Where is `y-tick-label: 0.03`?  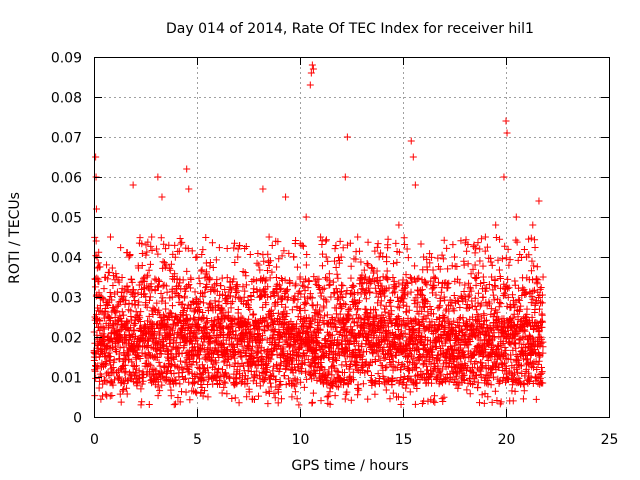 y-tick-label: 0.03 is located at coordinates (66, 299).